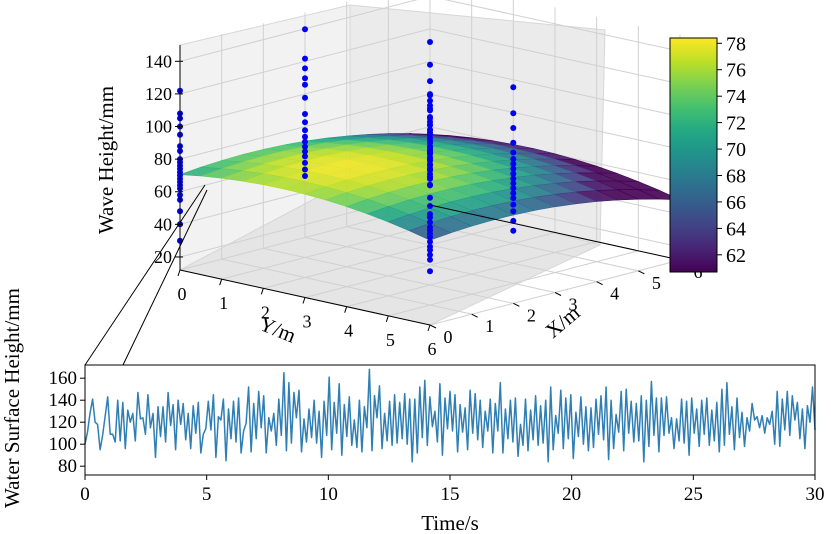 The image size is (831, 534). Describe the element at coordinates (614, 294) in the screenshot. I see `x-tick-label: 4` at that location.